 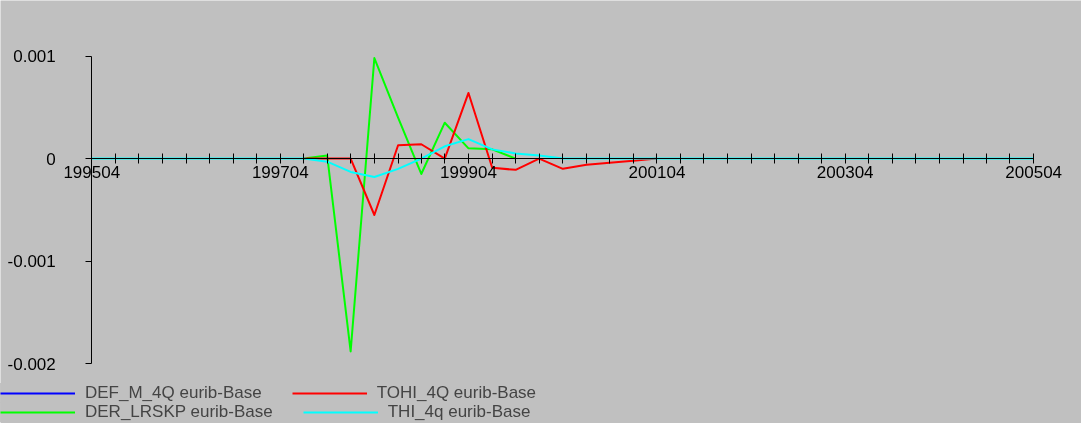 What do you see at coordinates (456, 393) in the screenshot?
I see `legend-label: TOHI_4Q eurib-Base` at bounding box center [456, 393].